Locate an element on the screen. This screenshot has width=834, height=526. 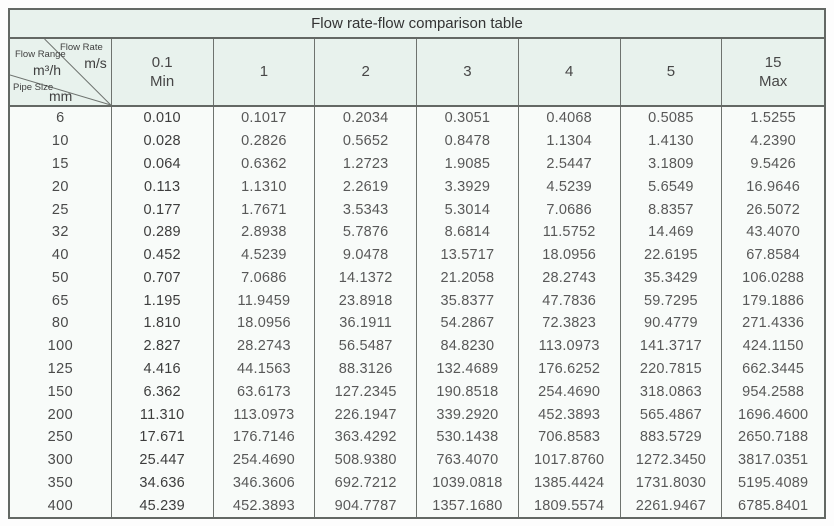
flow-value-cell: 1731.8030 is located at coordinates (672, 483).